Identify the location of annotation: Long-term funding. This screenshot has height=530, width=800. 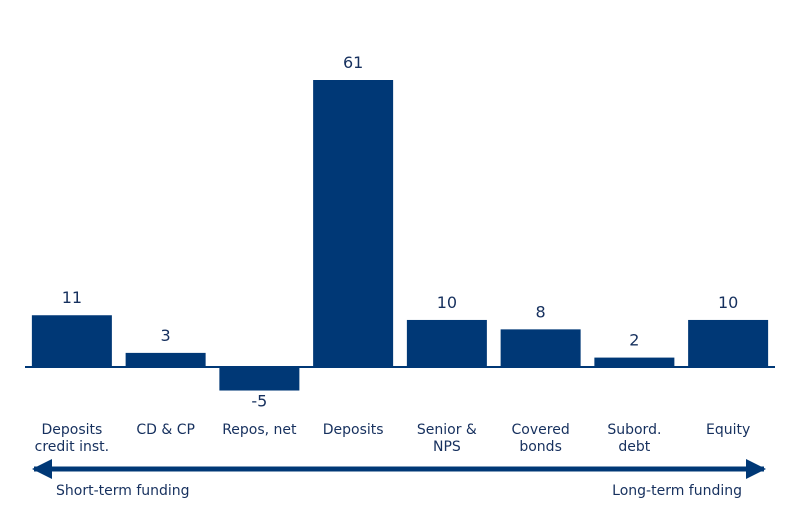
(677, 491).